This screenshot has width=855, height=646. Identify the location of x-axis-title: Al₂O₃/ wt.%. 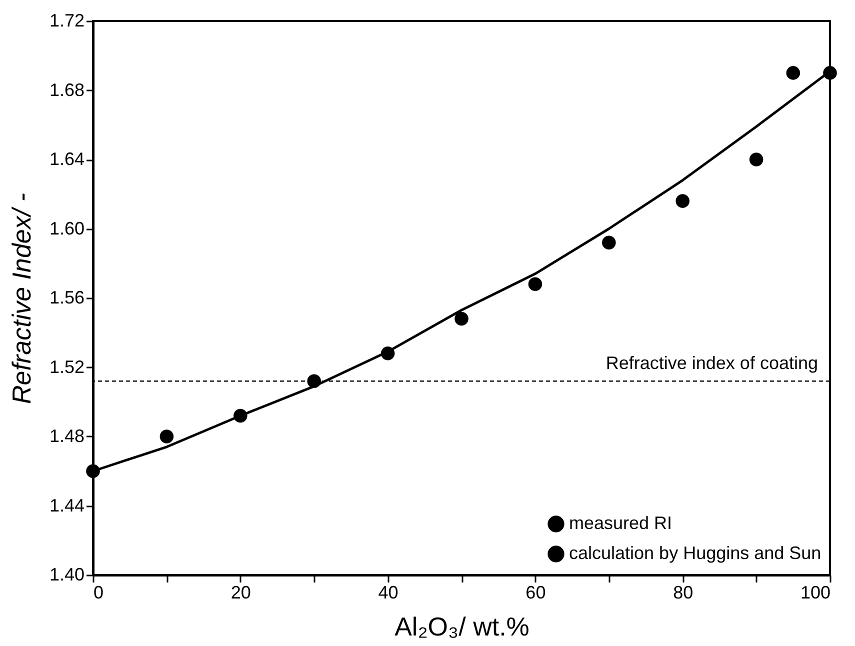
(462, 627).